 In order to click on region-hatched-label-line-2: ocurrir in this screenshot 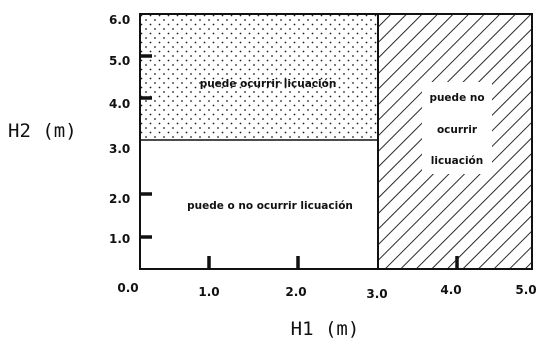, I will do `click(457, 130)`.